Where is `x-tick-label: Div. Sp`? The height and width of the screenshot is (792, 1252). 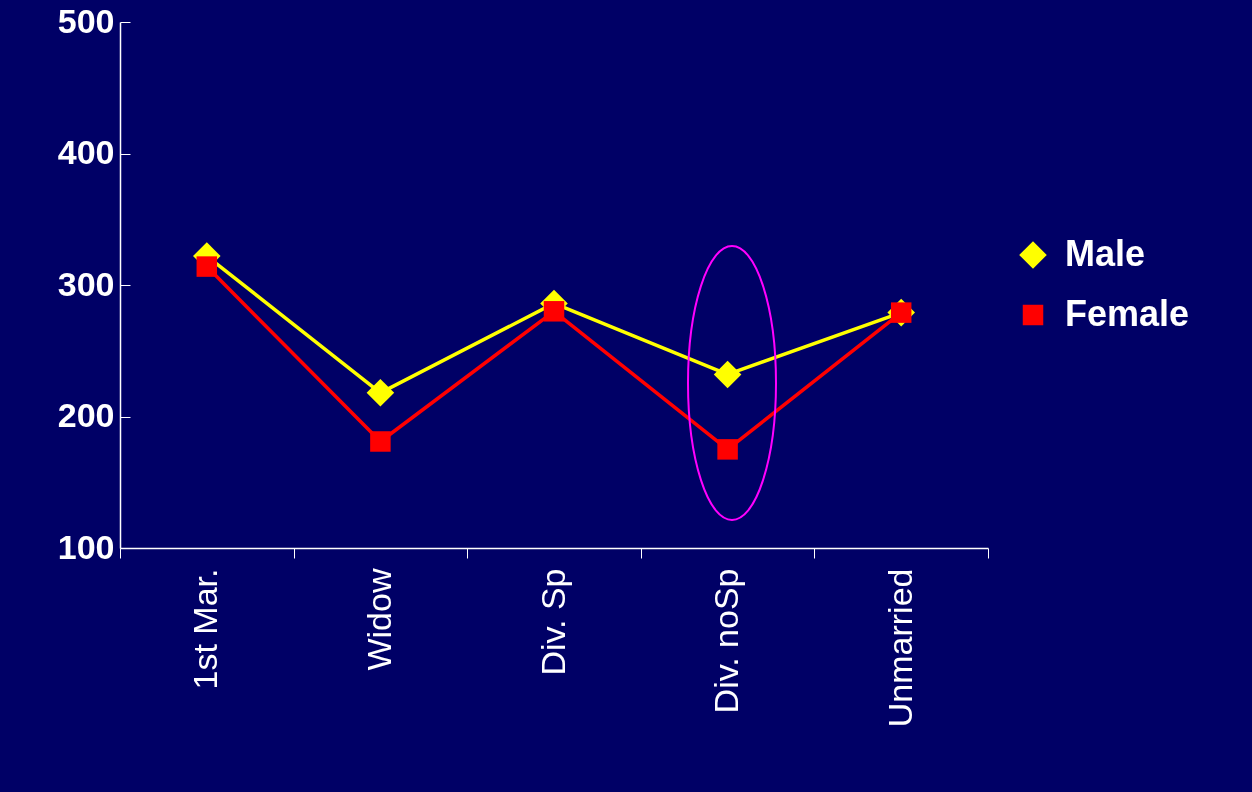
x-tick-label: Div. Sp is located at coordinates (552, 622).